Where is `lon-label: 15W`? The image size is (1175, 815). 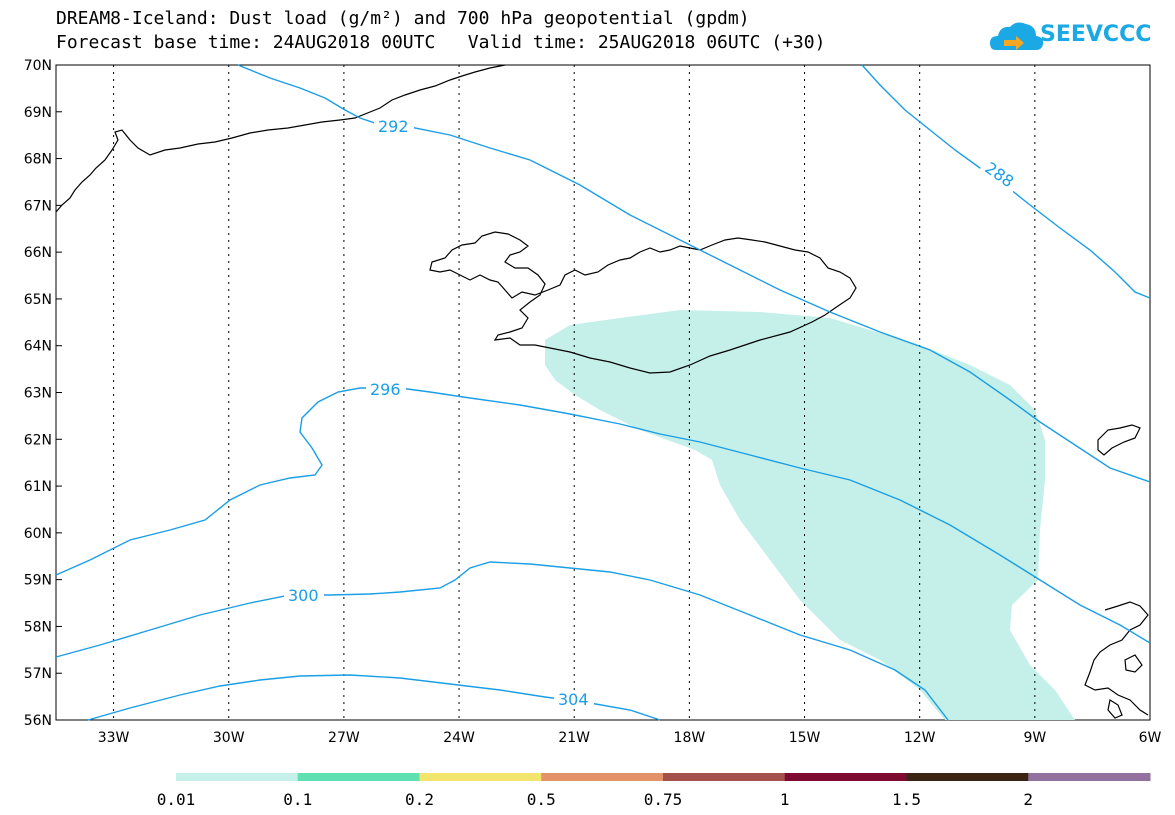 lon-label: 15W is located at coordinates (805, 738).